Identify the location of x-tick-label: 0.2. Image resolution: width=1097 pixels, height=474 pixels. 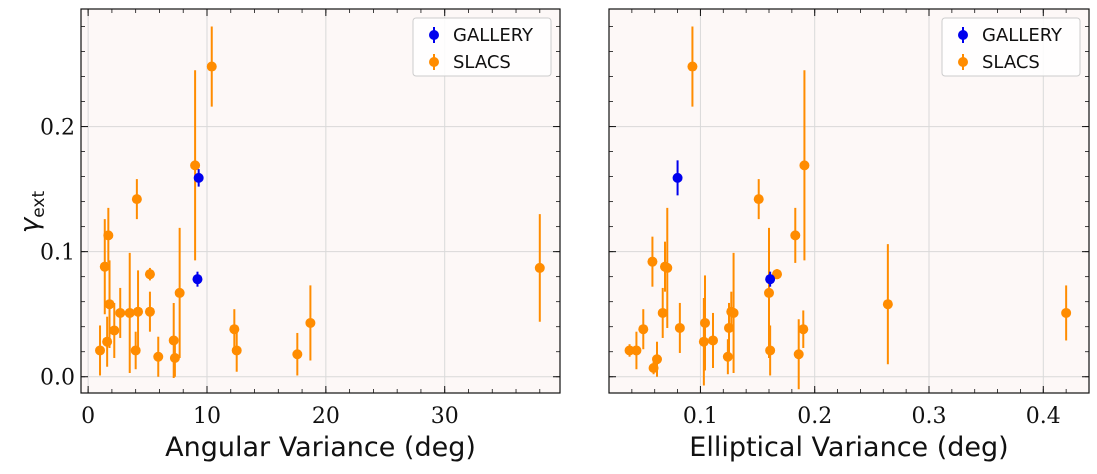
(814, 416).